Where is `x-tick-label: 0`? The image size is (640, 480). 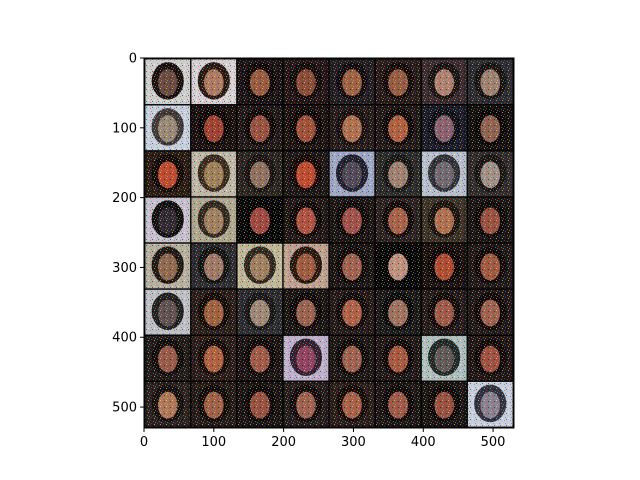 x-tick-label: 0 is located at coordinates (144, 442).